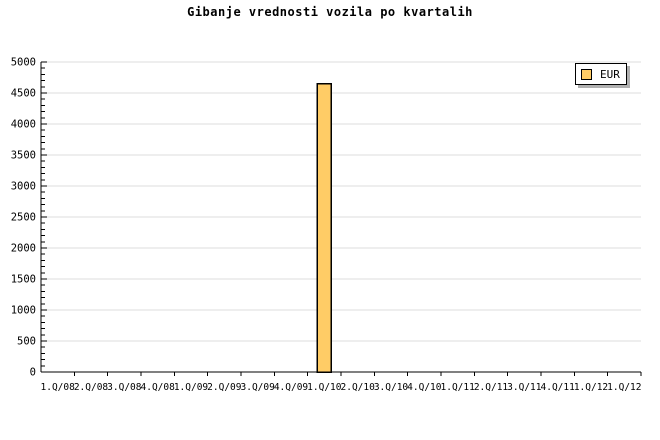 This screenshot has height=440, width=660. What do you see at coordinates (524, 387) in the screenshot?
I see `x-axis-label: 3.Q/11` at bounding box center [524, 387].